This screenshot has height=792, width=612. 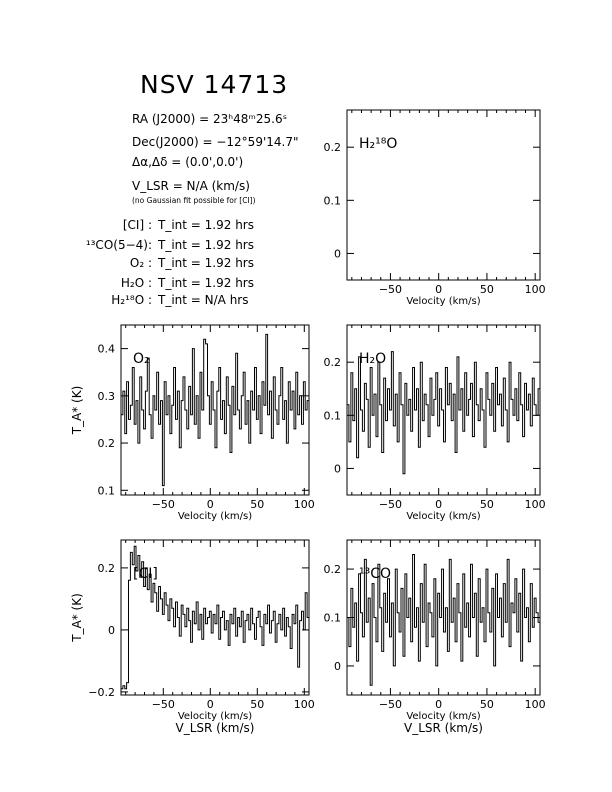 What do you see at coordinates (137, 225) in the screenshot?
I see `tint-species: [CI] :` at bounding box center [137, 225].